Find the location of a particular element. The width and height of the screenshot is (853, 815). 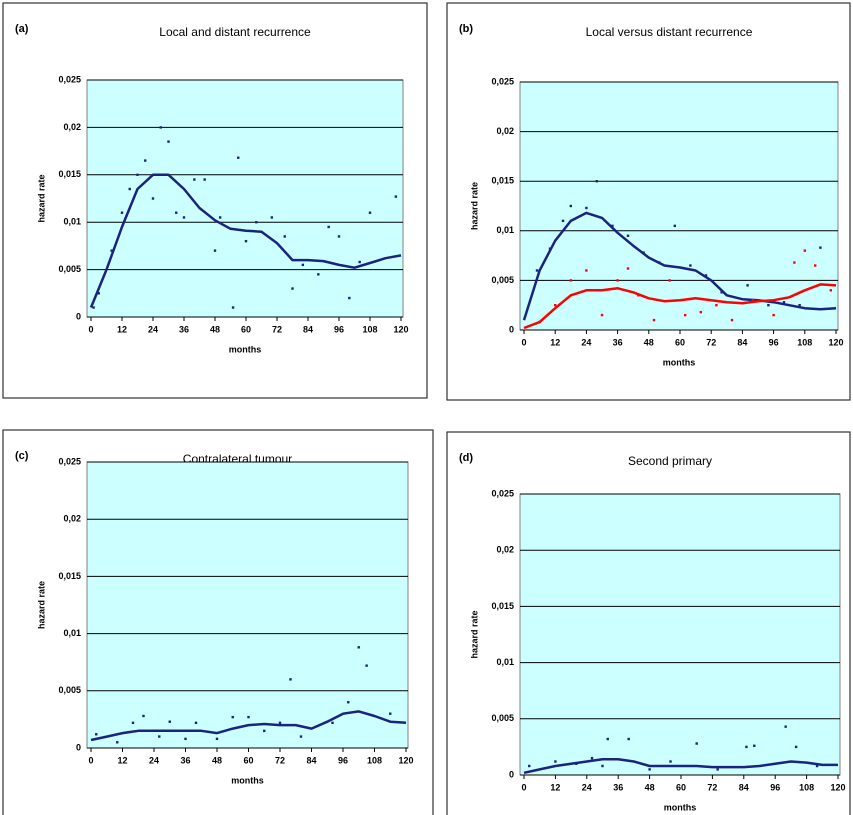

chart-title: Second primary is located at coordinates (670, 461).